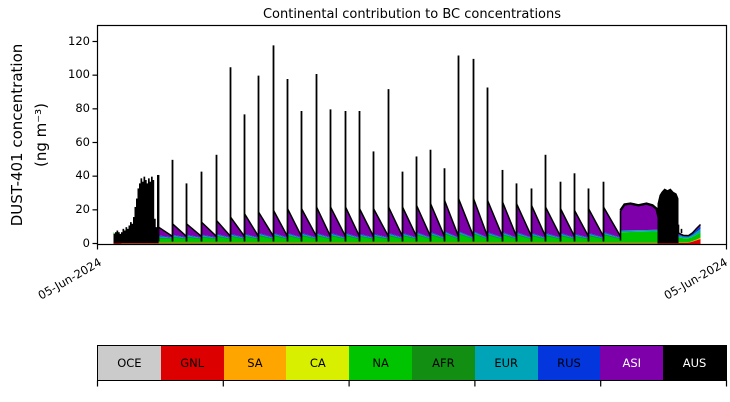  I want to click on legend-label: NA, so click(380, 363).